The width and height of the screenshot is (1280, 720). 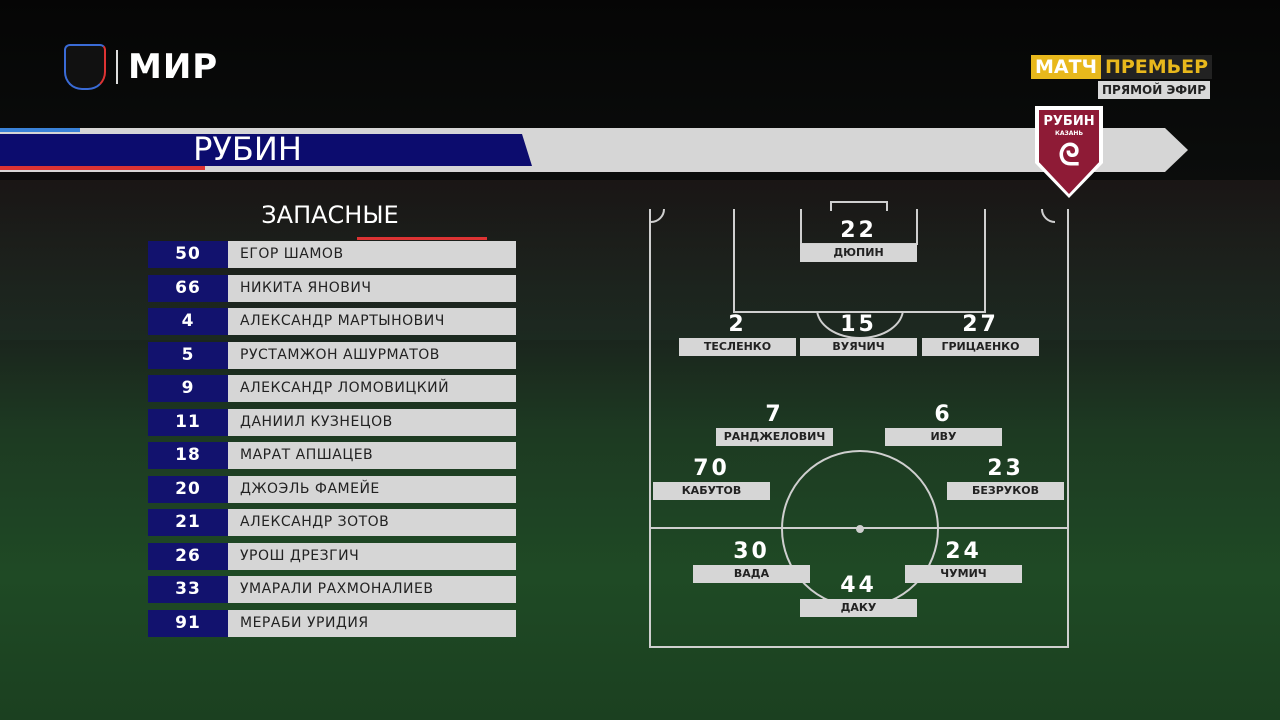 What do you see at coordinates (1069, 133) in the screenshot?
I see `crest-subtext: КАЗАНЬ` at bounding box center [1069, 133].